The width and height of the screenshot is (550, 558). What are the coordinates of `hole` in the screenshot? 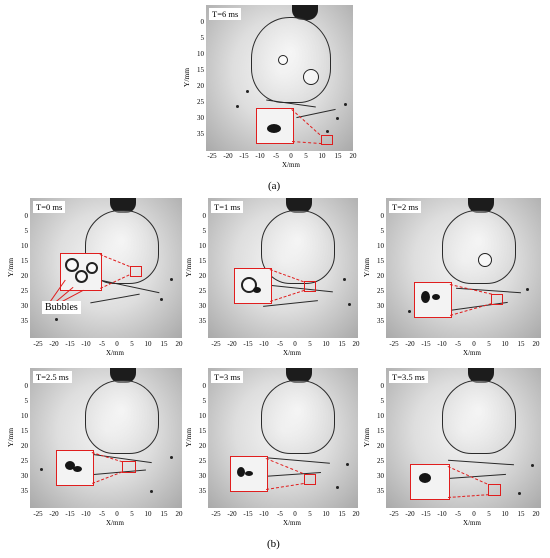 It's located at (283, 60).